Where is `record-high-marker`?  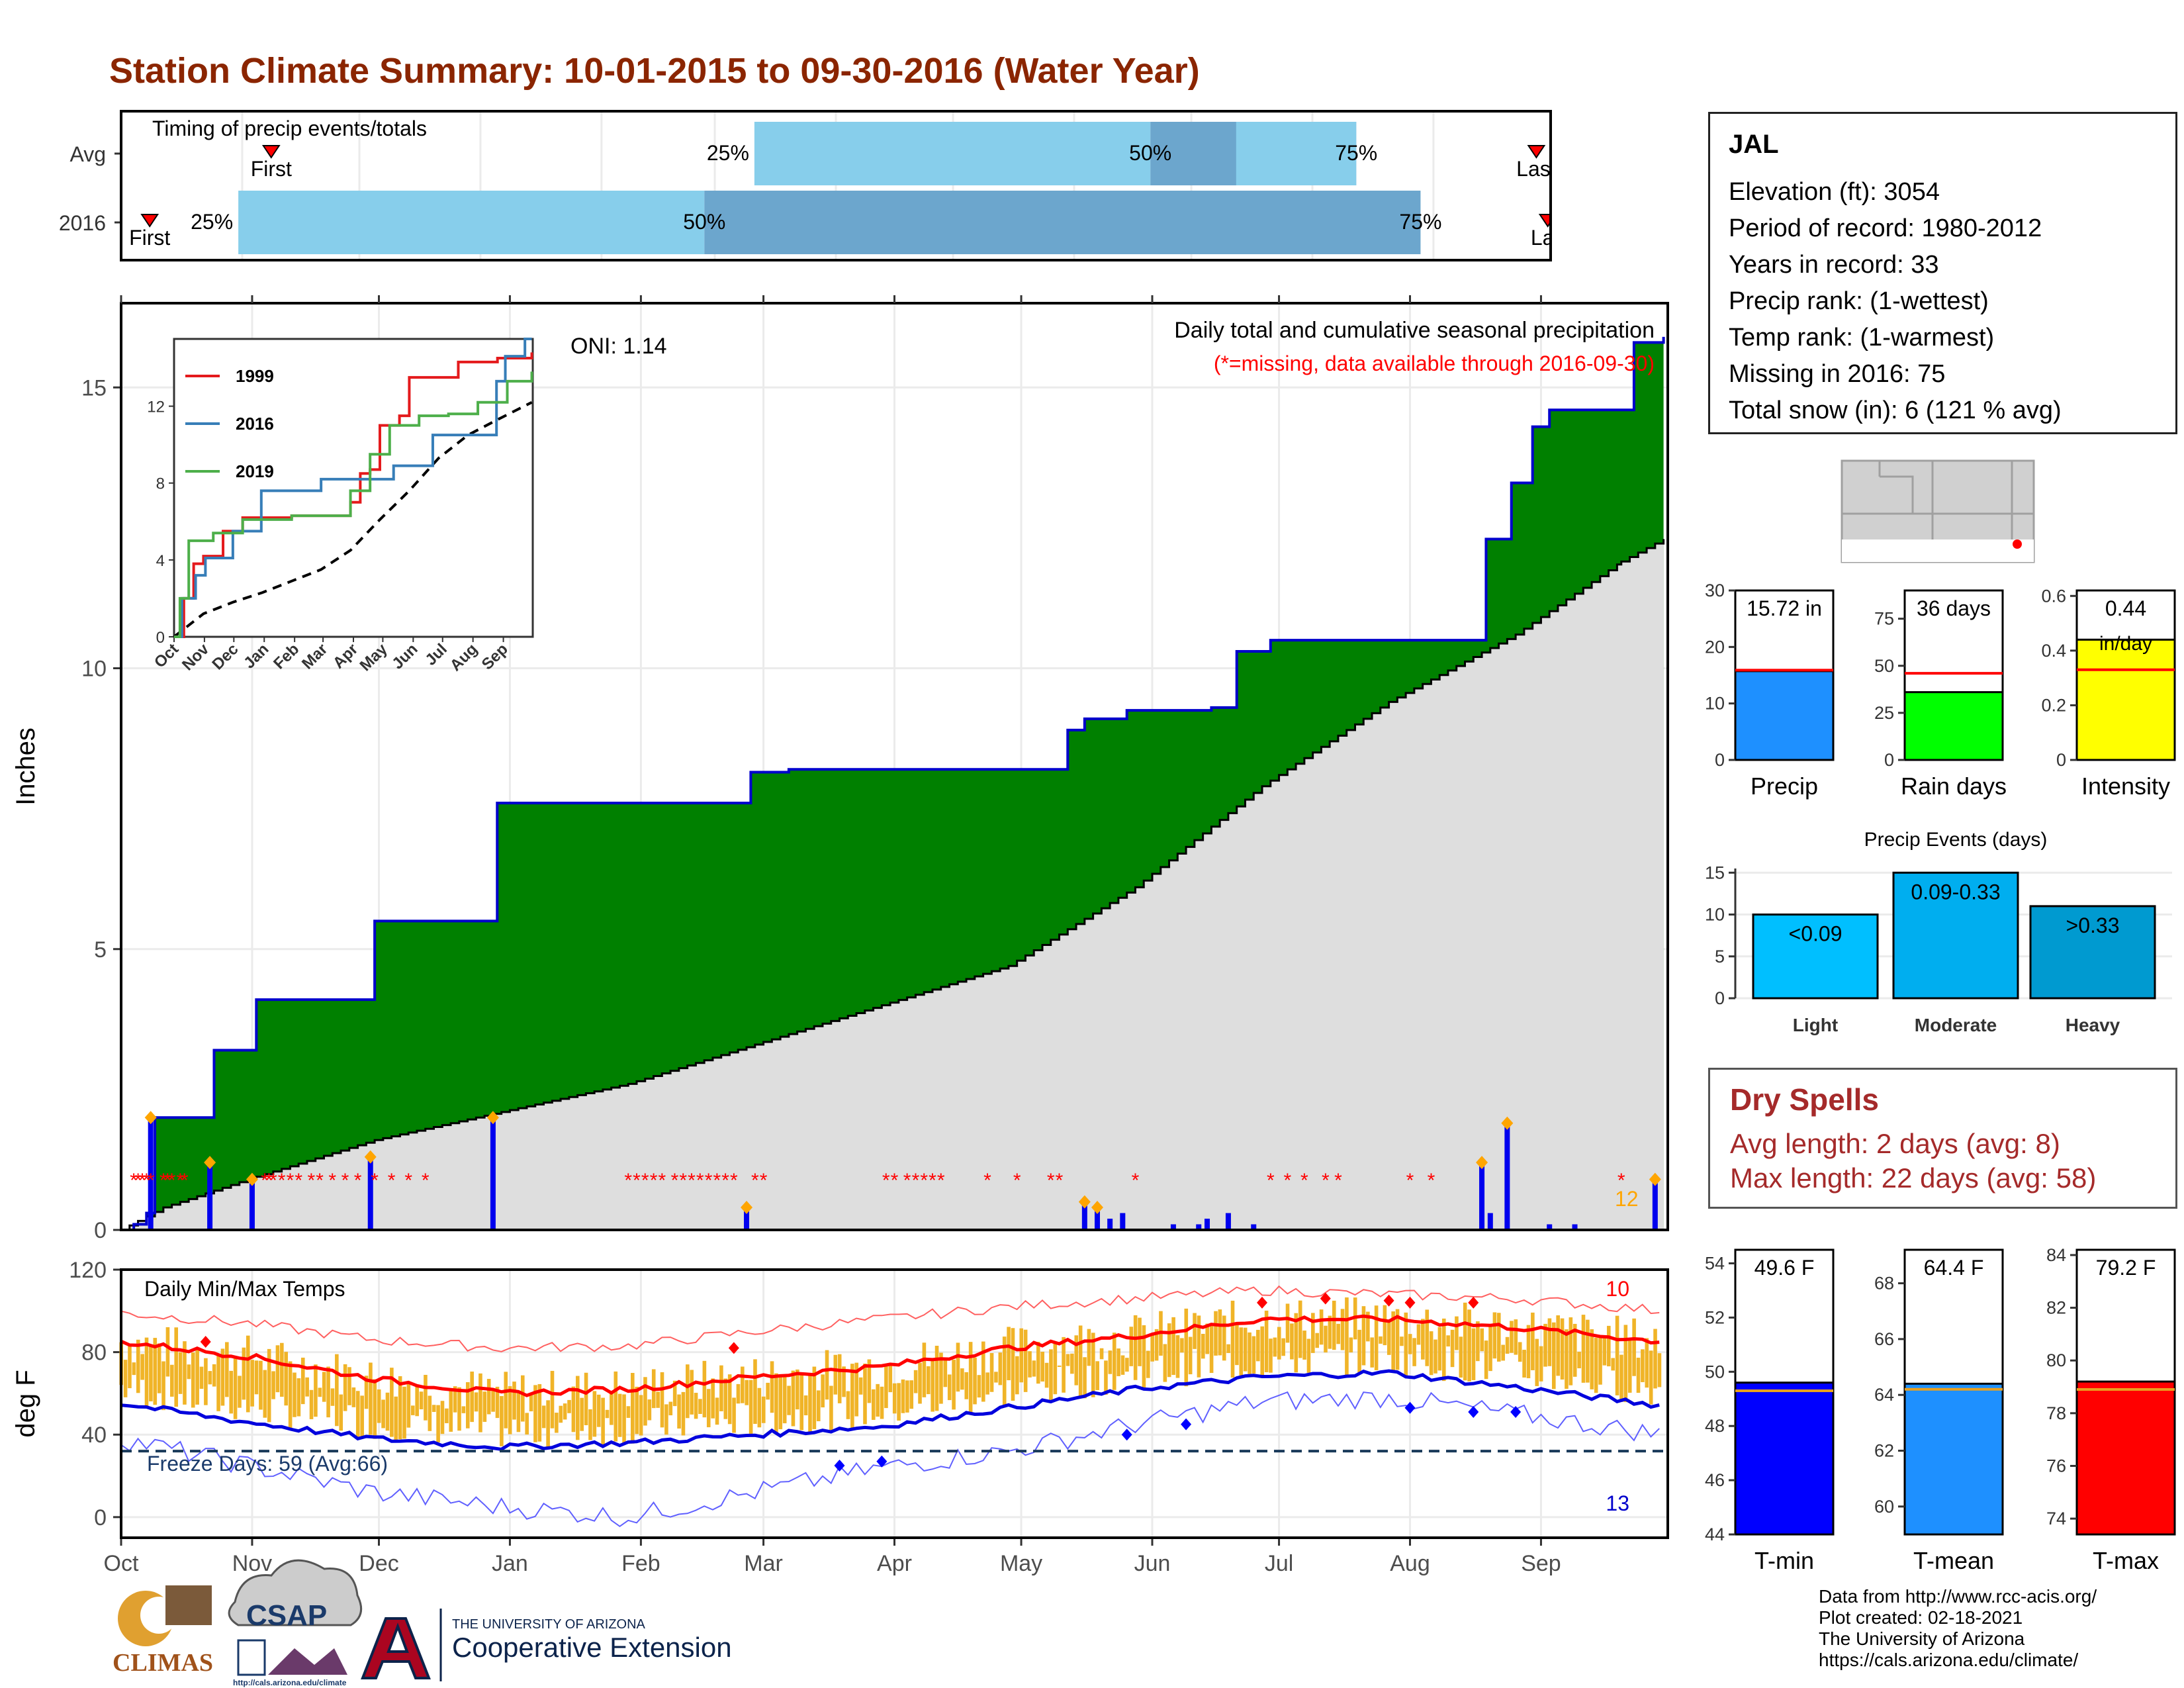
record-high-marker is located at coordinates (1388, 1300).